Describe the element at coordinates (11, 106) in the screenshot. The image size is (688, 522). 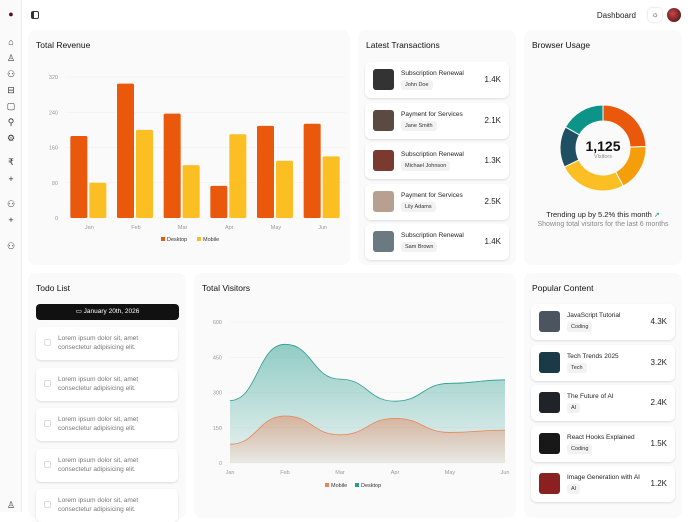
I see `calendar-icon: ▢` at that location.